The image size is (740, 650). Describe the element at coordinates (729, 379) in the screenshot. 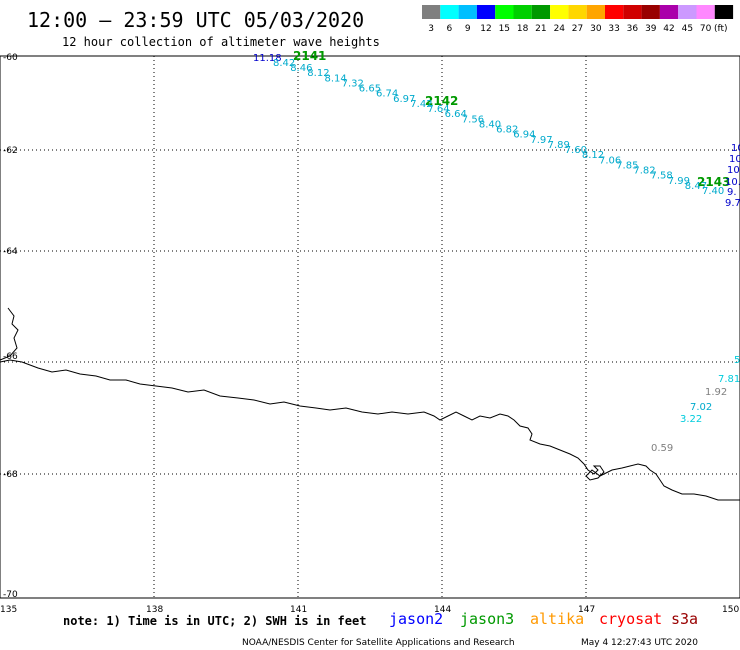

I see `edge-value: 7.81` at that location.